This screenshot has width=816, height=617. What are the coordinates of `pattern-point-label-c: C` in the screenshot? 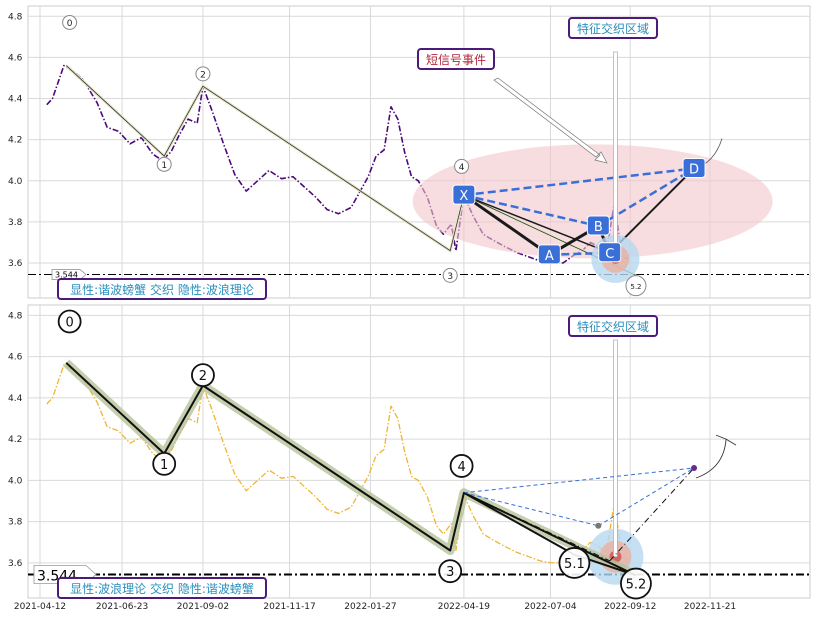 It's located at (609, 254).